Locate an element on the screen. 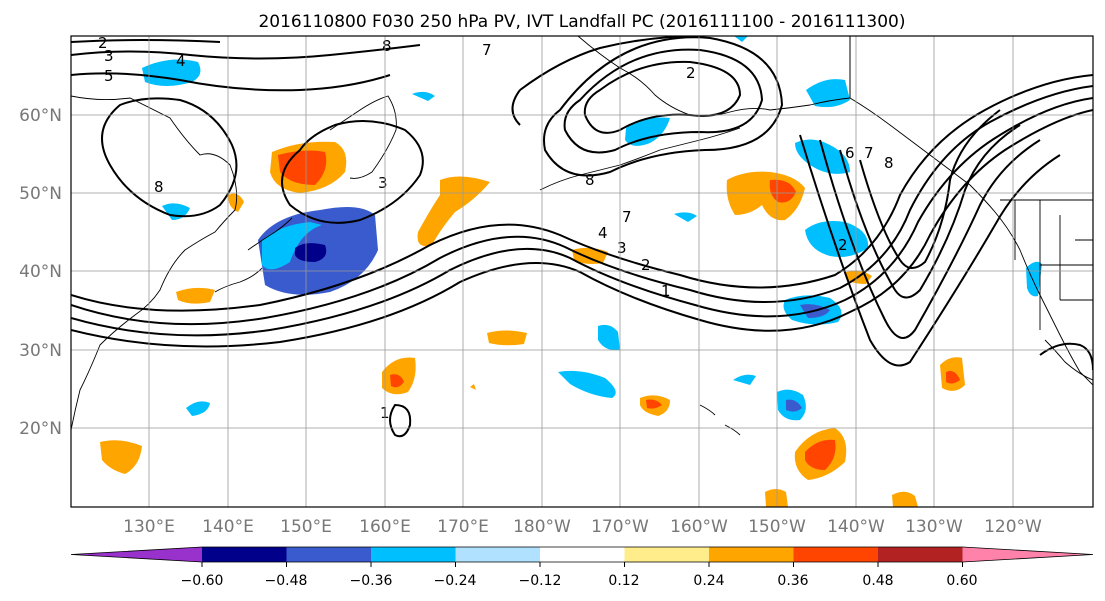 The width and height of the screenshot is (1105, 601). lat-label: 40°N is located at coordinates (40, 272).